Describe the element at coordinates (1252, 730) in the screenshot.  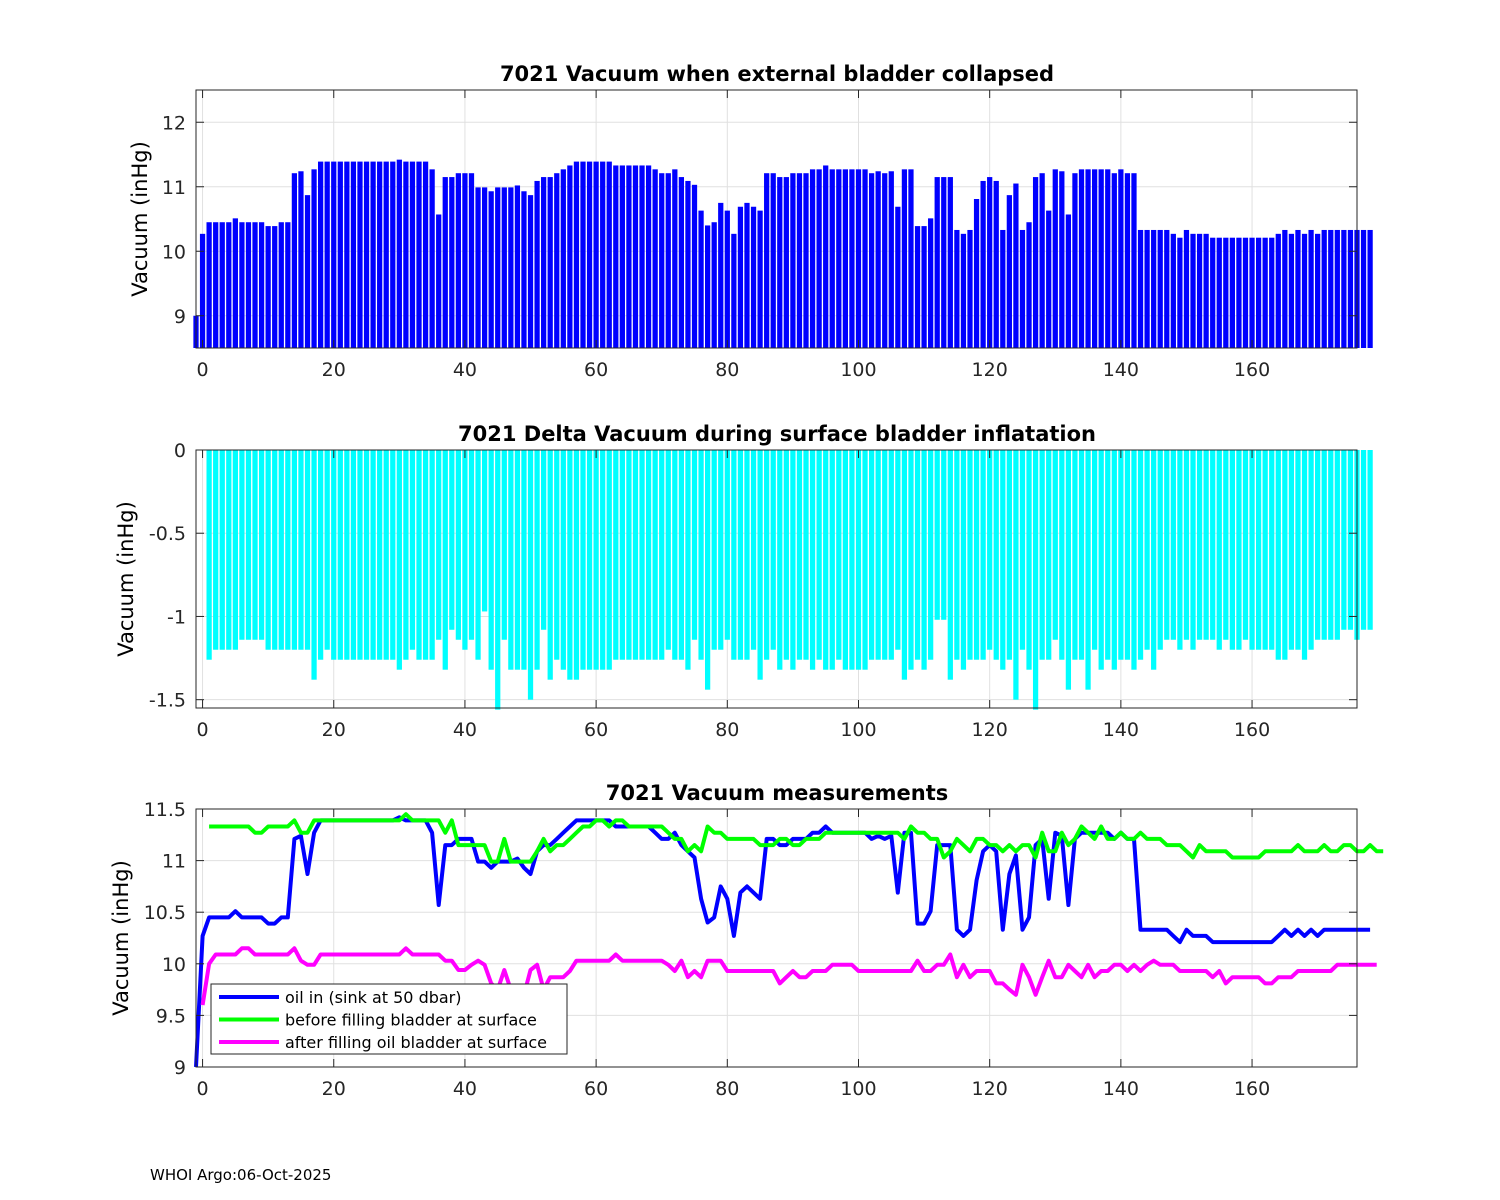
I see `x-tick-label: 160` at that location.